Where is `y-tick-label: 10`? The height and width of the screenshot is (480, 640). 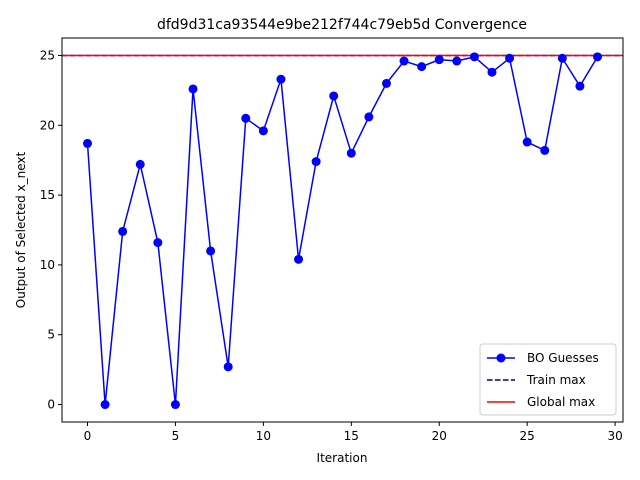 y-tick-label: 10 is located at coordinates (47, 265).